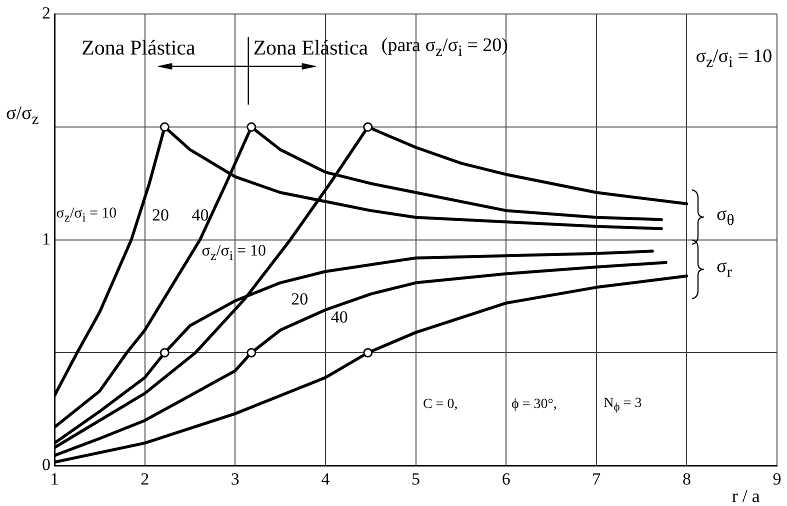 The height and width of the screenshot is (506, 787). I want to click on y-tick-label: 0, so click(46, 464).